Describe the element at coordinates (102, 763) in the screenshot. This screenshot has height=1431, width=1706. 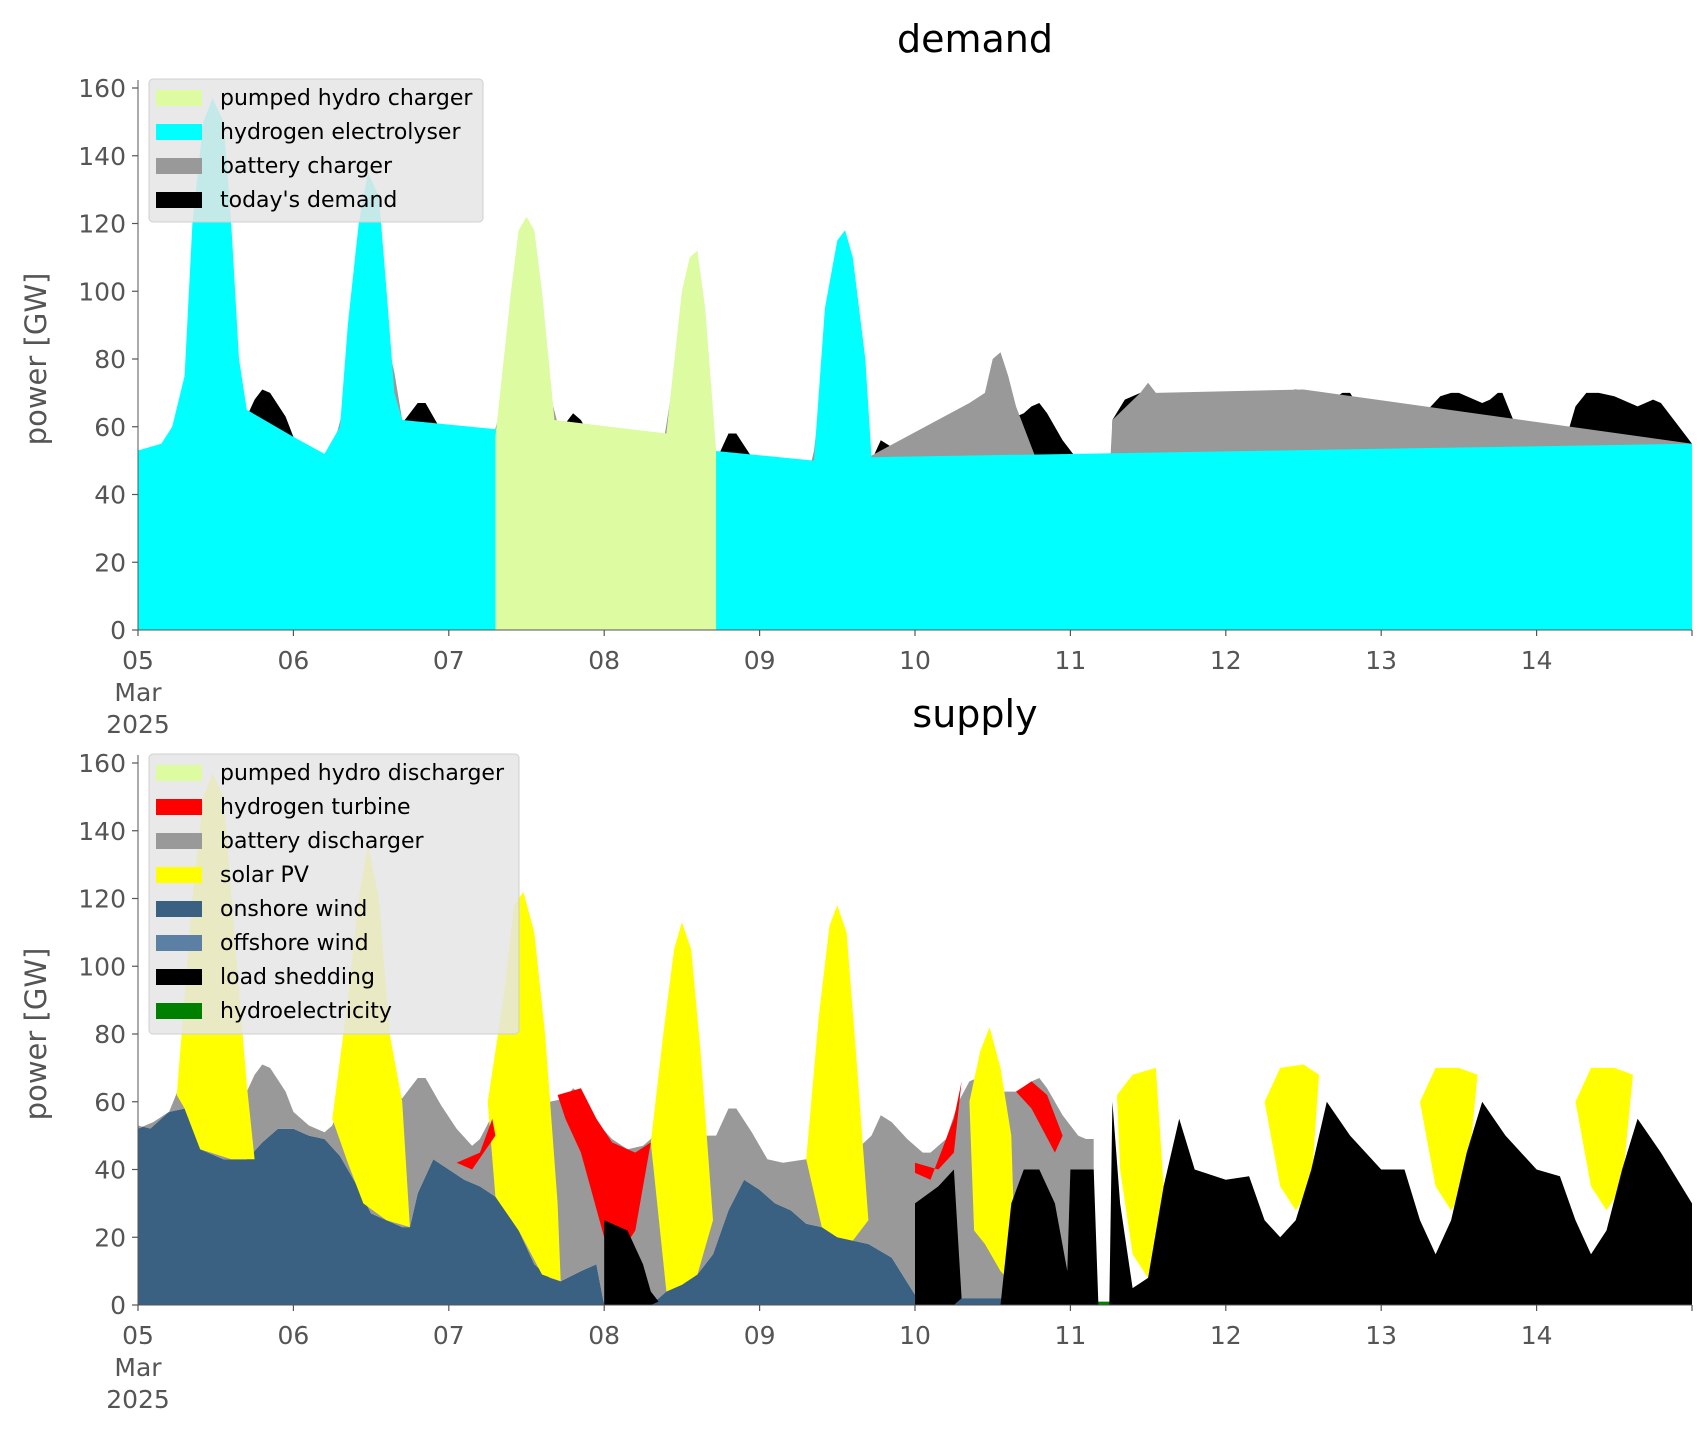
I see `supply-y-tick-label: 160` at that location.